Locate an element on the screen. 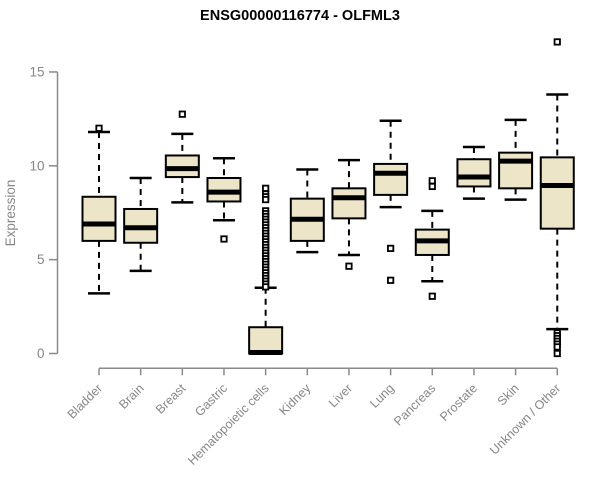 The height and width of the screenshot is (500, 600). outlier-point-liver is located at coordinates (349, 266).